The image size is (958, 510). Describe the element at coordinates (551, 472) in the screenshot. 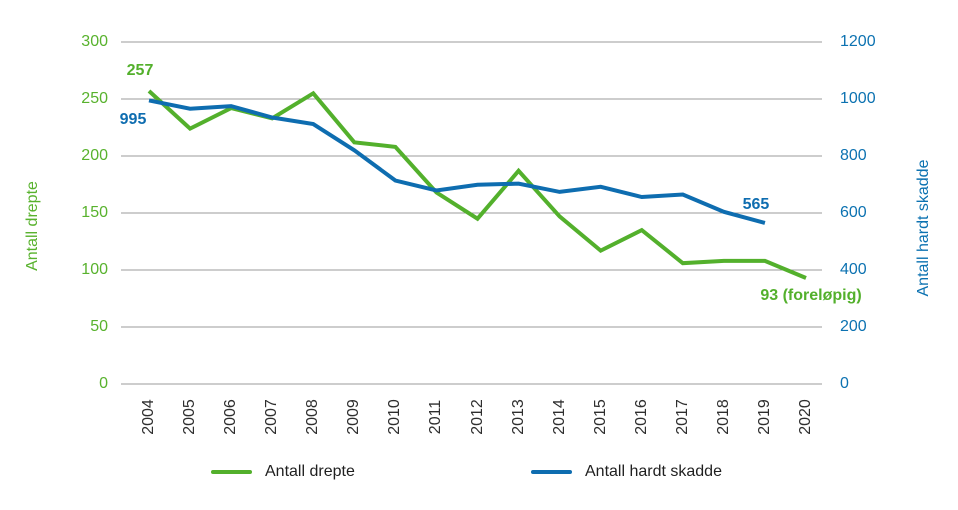

I see `legend-swatch-blue-line` at that location.